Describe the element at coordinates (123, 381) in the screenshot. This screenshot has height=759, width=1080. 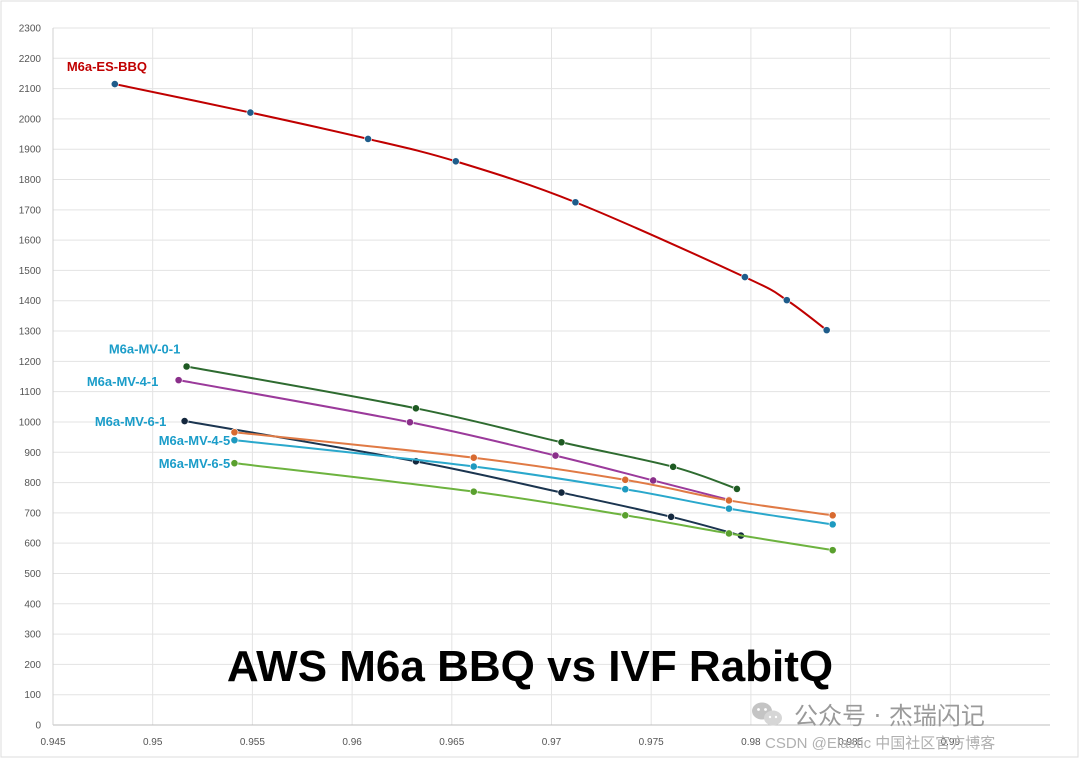
I see `series-label: M6a-MV-4-1` at that location.